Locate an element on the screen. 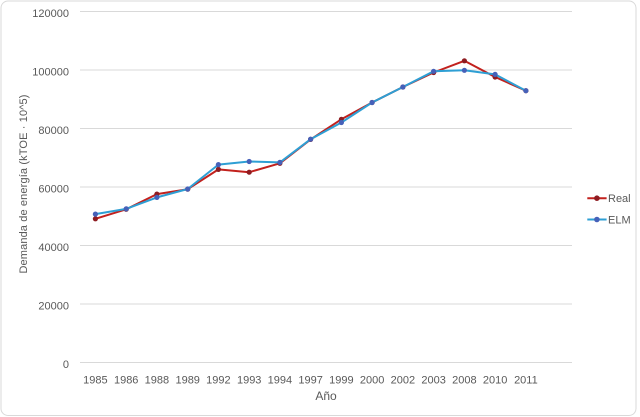 This screenshot has height=417, width=640. svg-text: ELM is located at coordinates (619, 221).